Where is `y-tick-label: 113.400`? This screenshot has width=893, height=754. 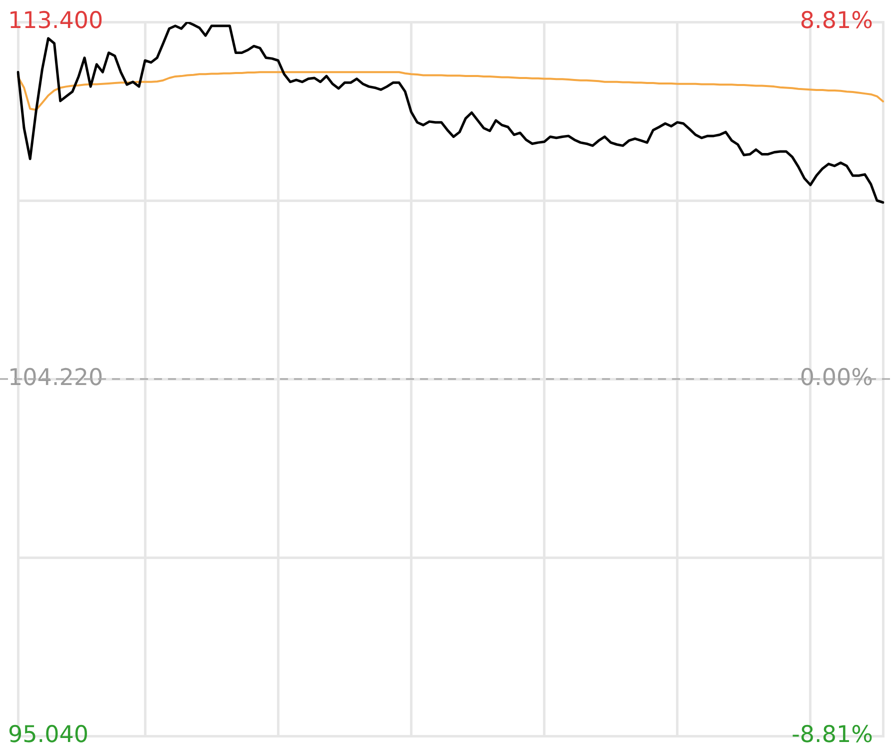 y-tick-label: 113.400 is located at coordinates (56, 21).